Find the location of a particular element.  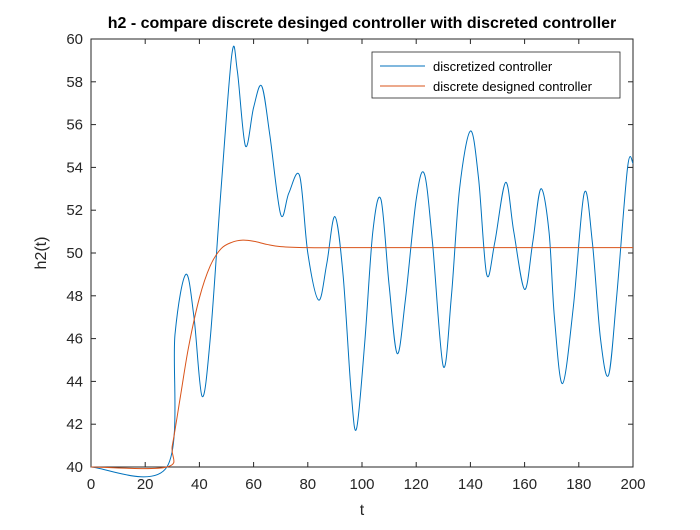

x-tick-label: 160 is located at coordinates (524, 484).